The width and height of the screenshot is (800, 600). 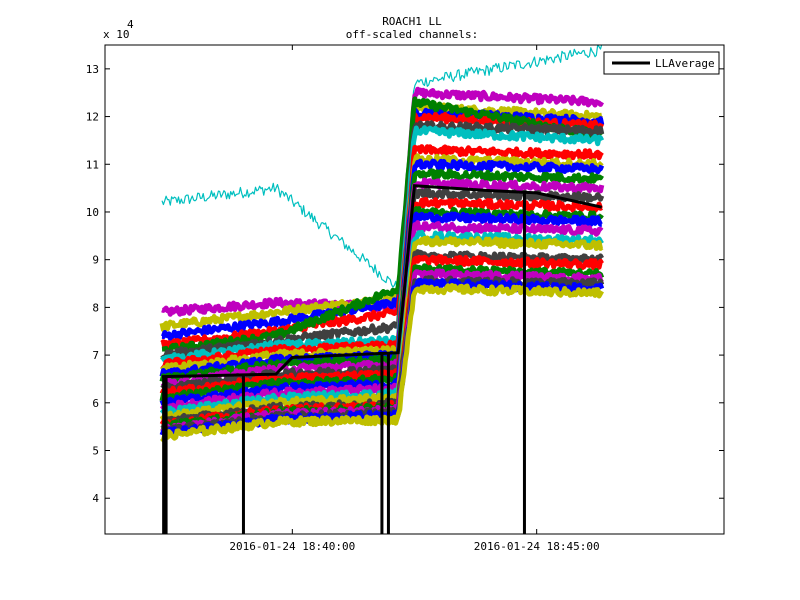 I want to click on y-tick-label: 6, so click(x=95, y=403).